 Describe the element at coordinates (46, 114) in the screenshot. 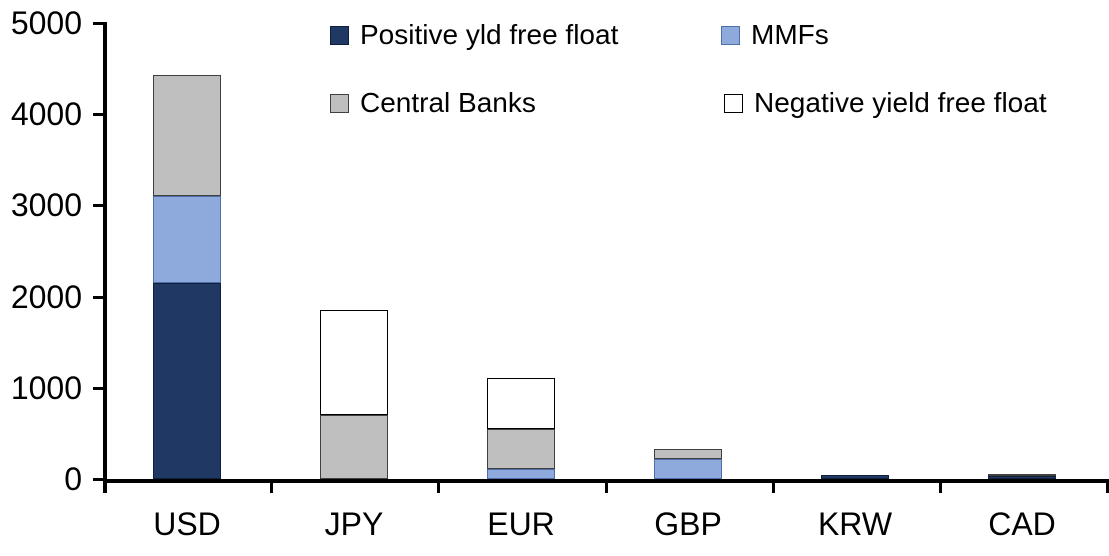

I see `y-tick-label: 4000` at that location.